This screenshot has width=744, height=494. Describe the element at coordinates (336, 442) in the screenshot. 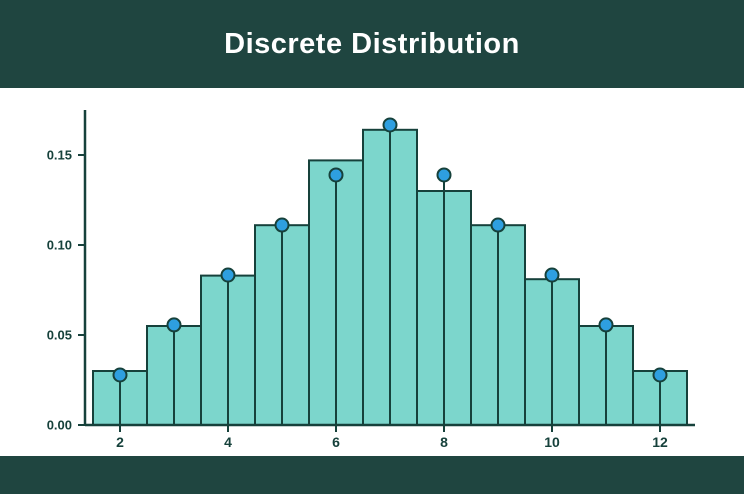

I see `x-tick-label: 6` at that location.